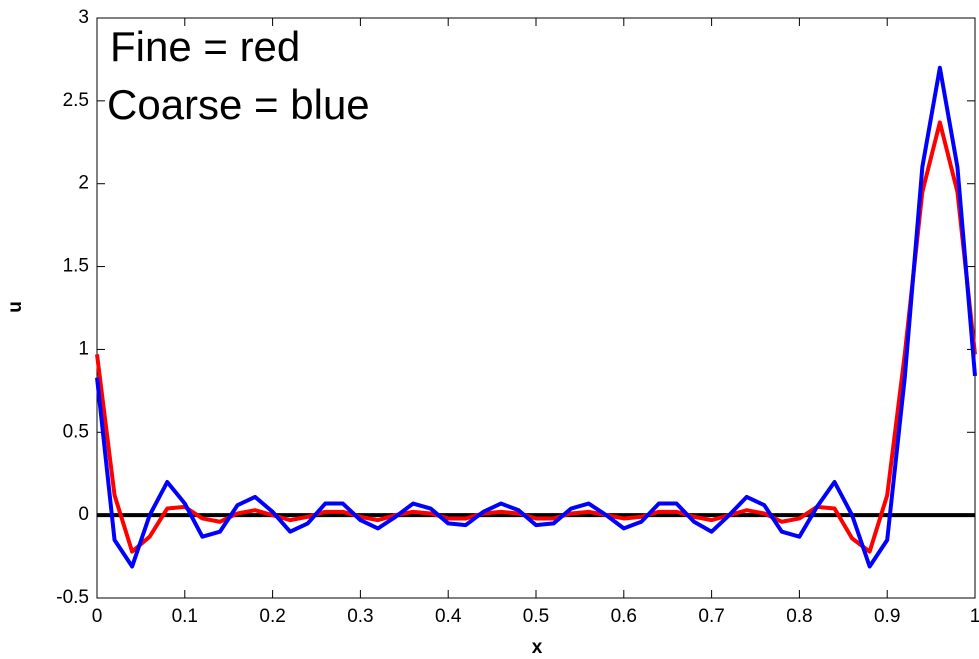 The width and height of the screenshot is (979, 659). Describe the element at coordinates (205, 46) in the screenshot. I see `annotation: Fine = red` at that location.